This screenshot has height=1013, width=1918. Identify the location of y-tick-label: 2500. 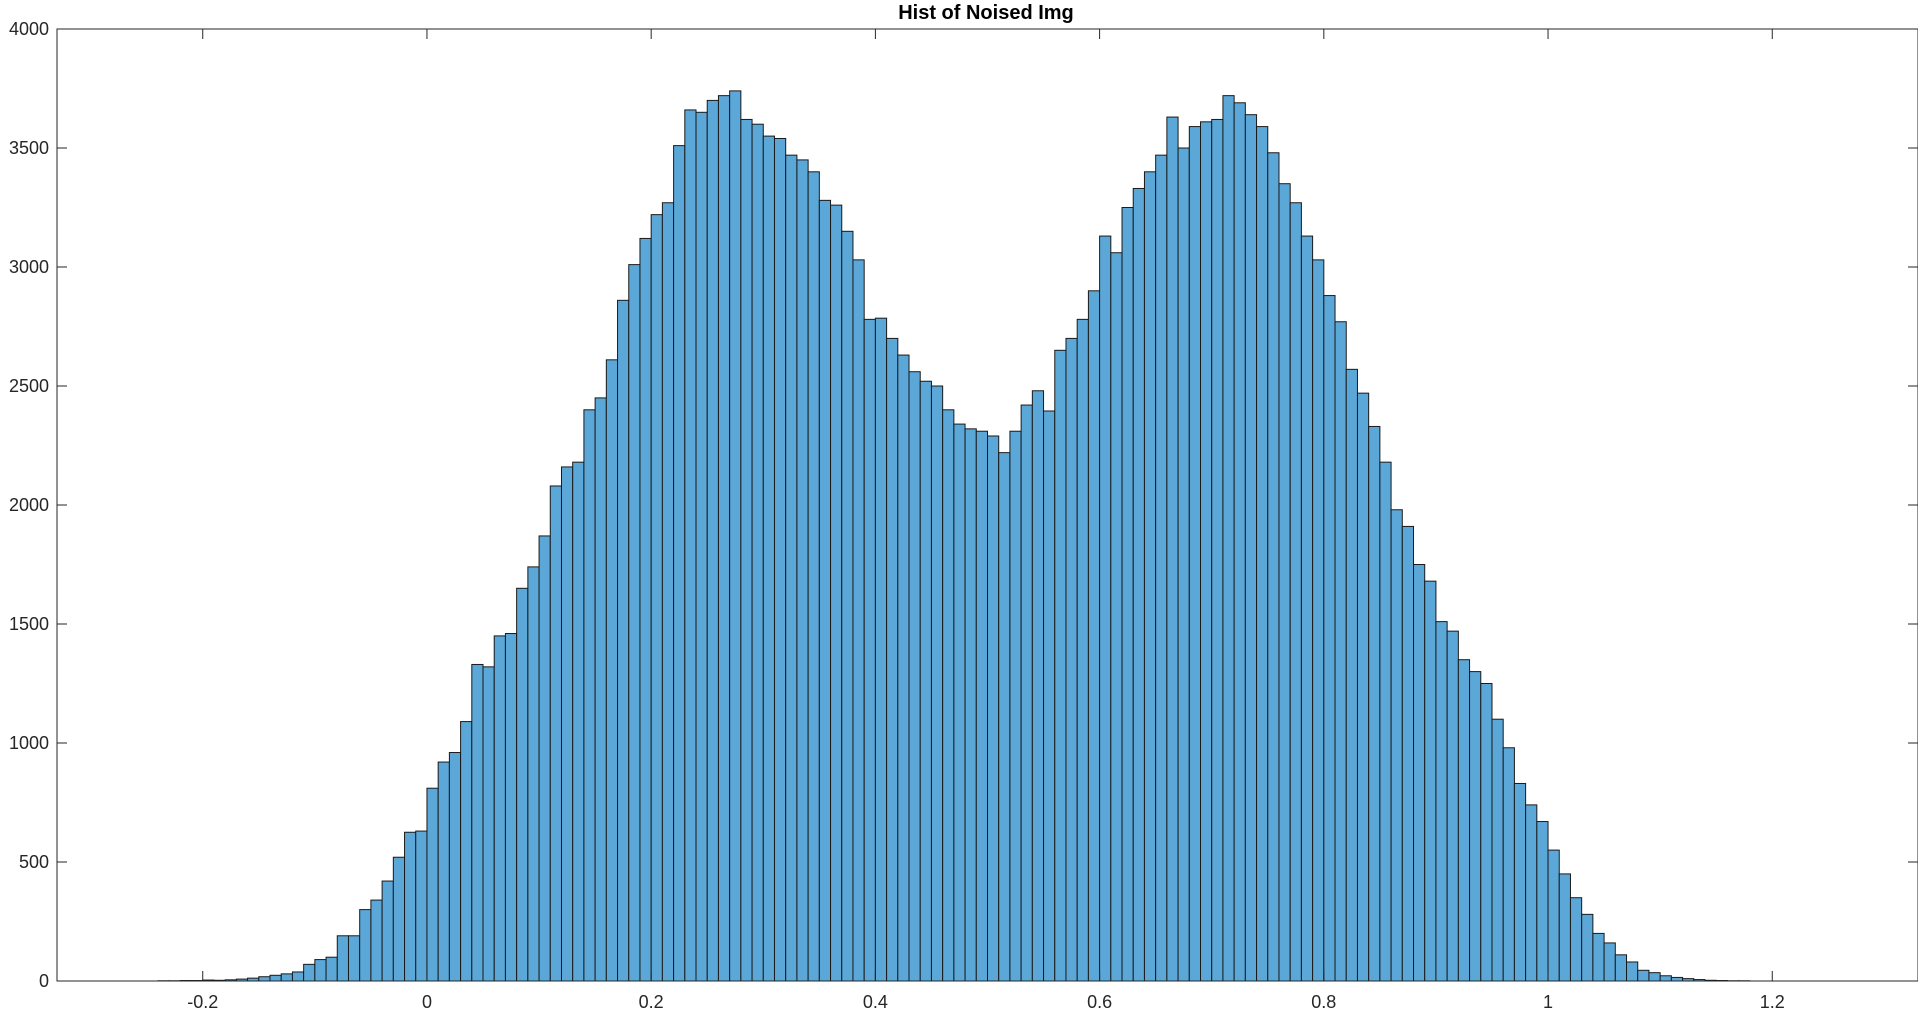
(29, 386).